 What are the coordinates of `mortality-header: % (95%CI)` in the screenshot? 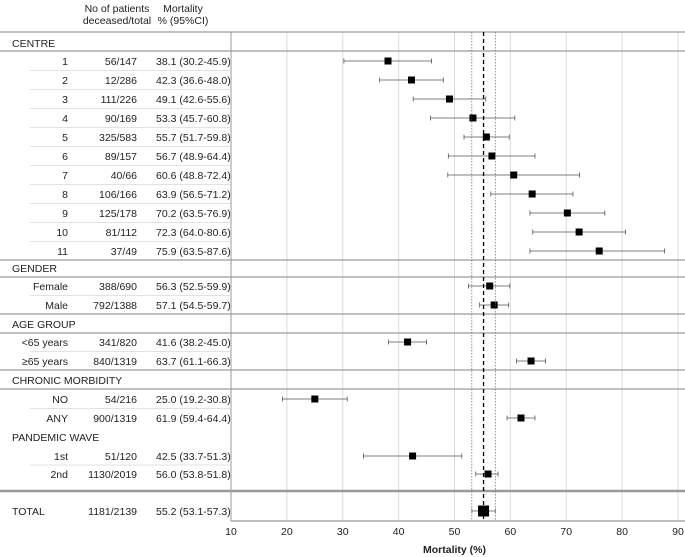 It's located at (183, 21).